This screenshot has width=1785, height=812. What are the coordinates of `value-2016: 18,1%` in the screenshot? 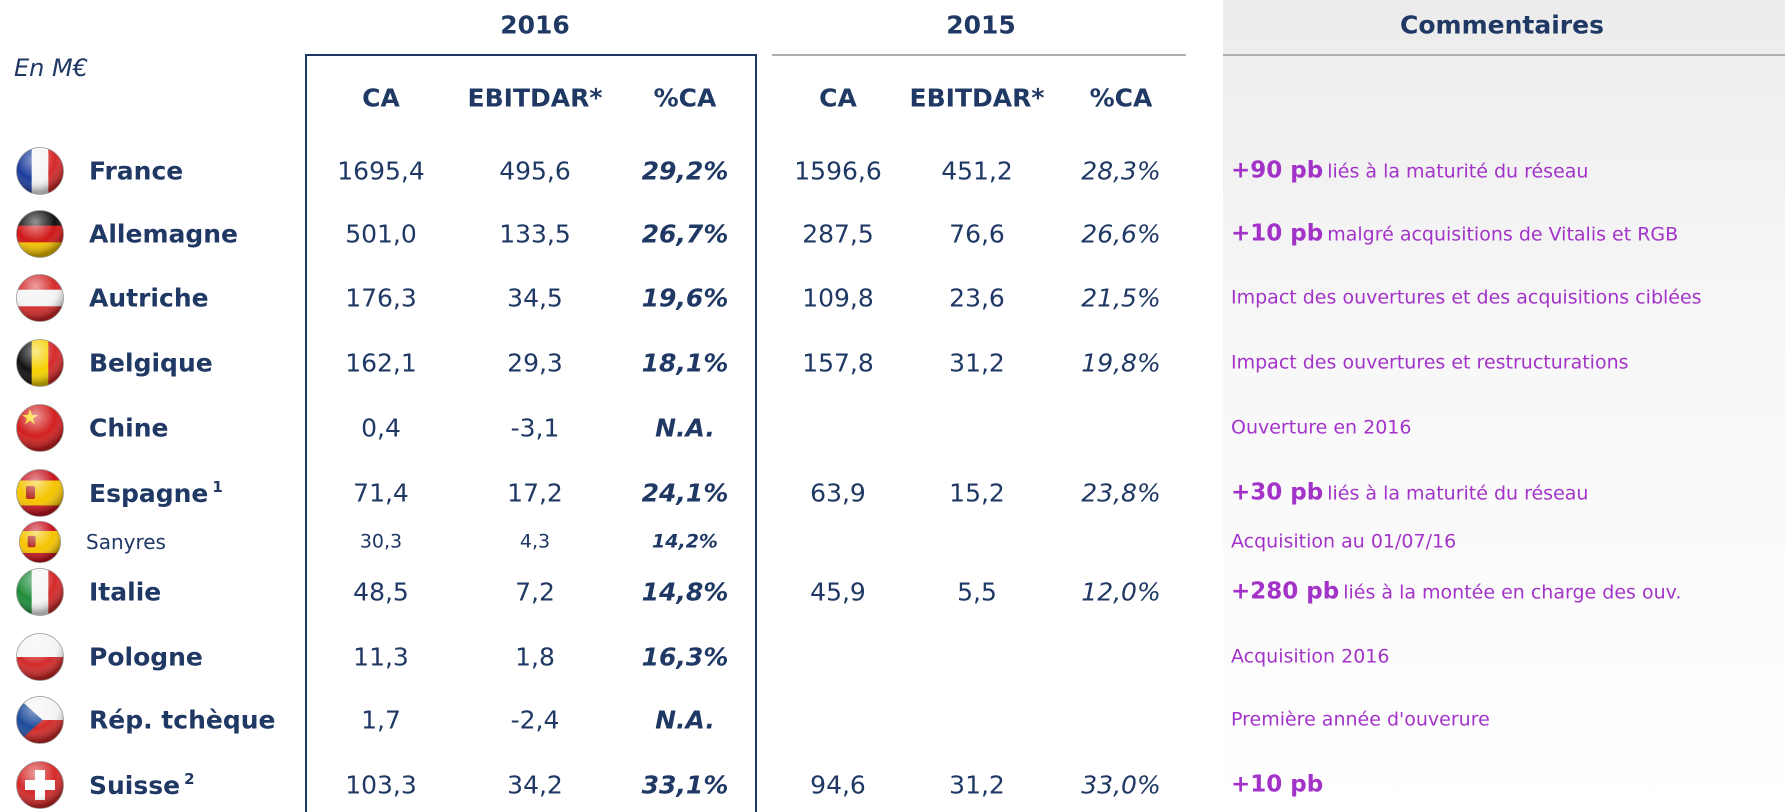 It's located at (685, 363).